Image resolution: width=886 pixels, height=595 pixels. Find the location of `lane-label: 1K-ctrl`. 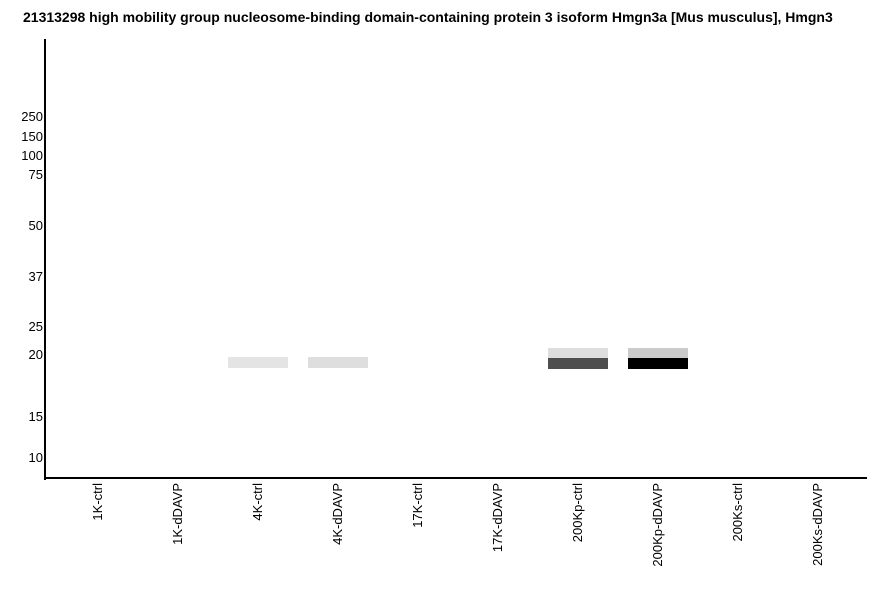

lane-label: 1K-ctrl is located at coordinates (97, 502).